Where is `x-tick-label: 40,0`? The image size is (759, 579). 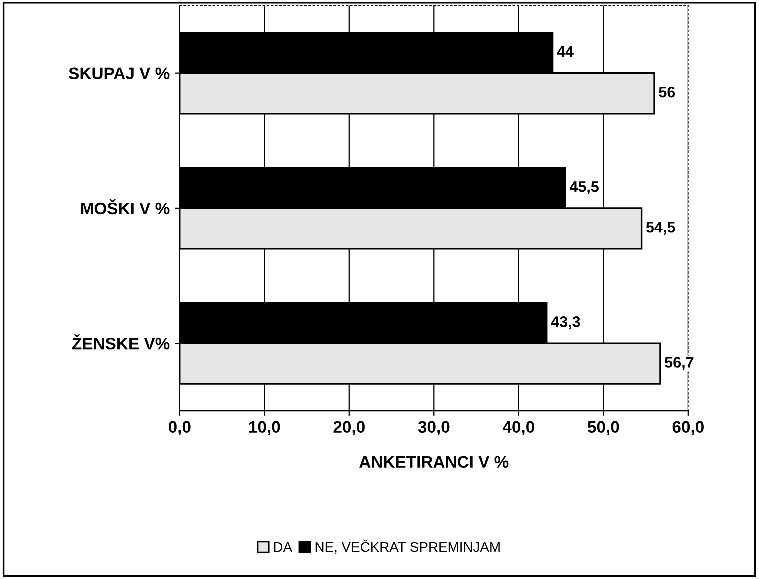 x-tick-label: 40,0 is located at coordinates (518, 428).